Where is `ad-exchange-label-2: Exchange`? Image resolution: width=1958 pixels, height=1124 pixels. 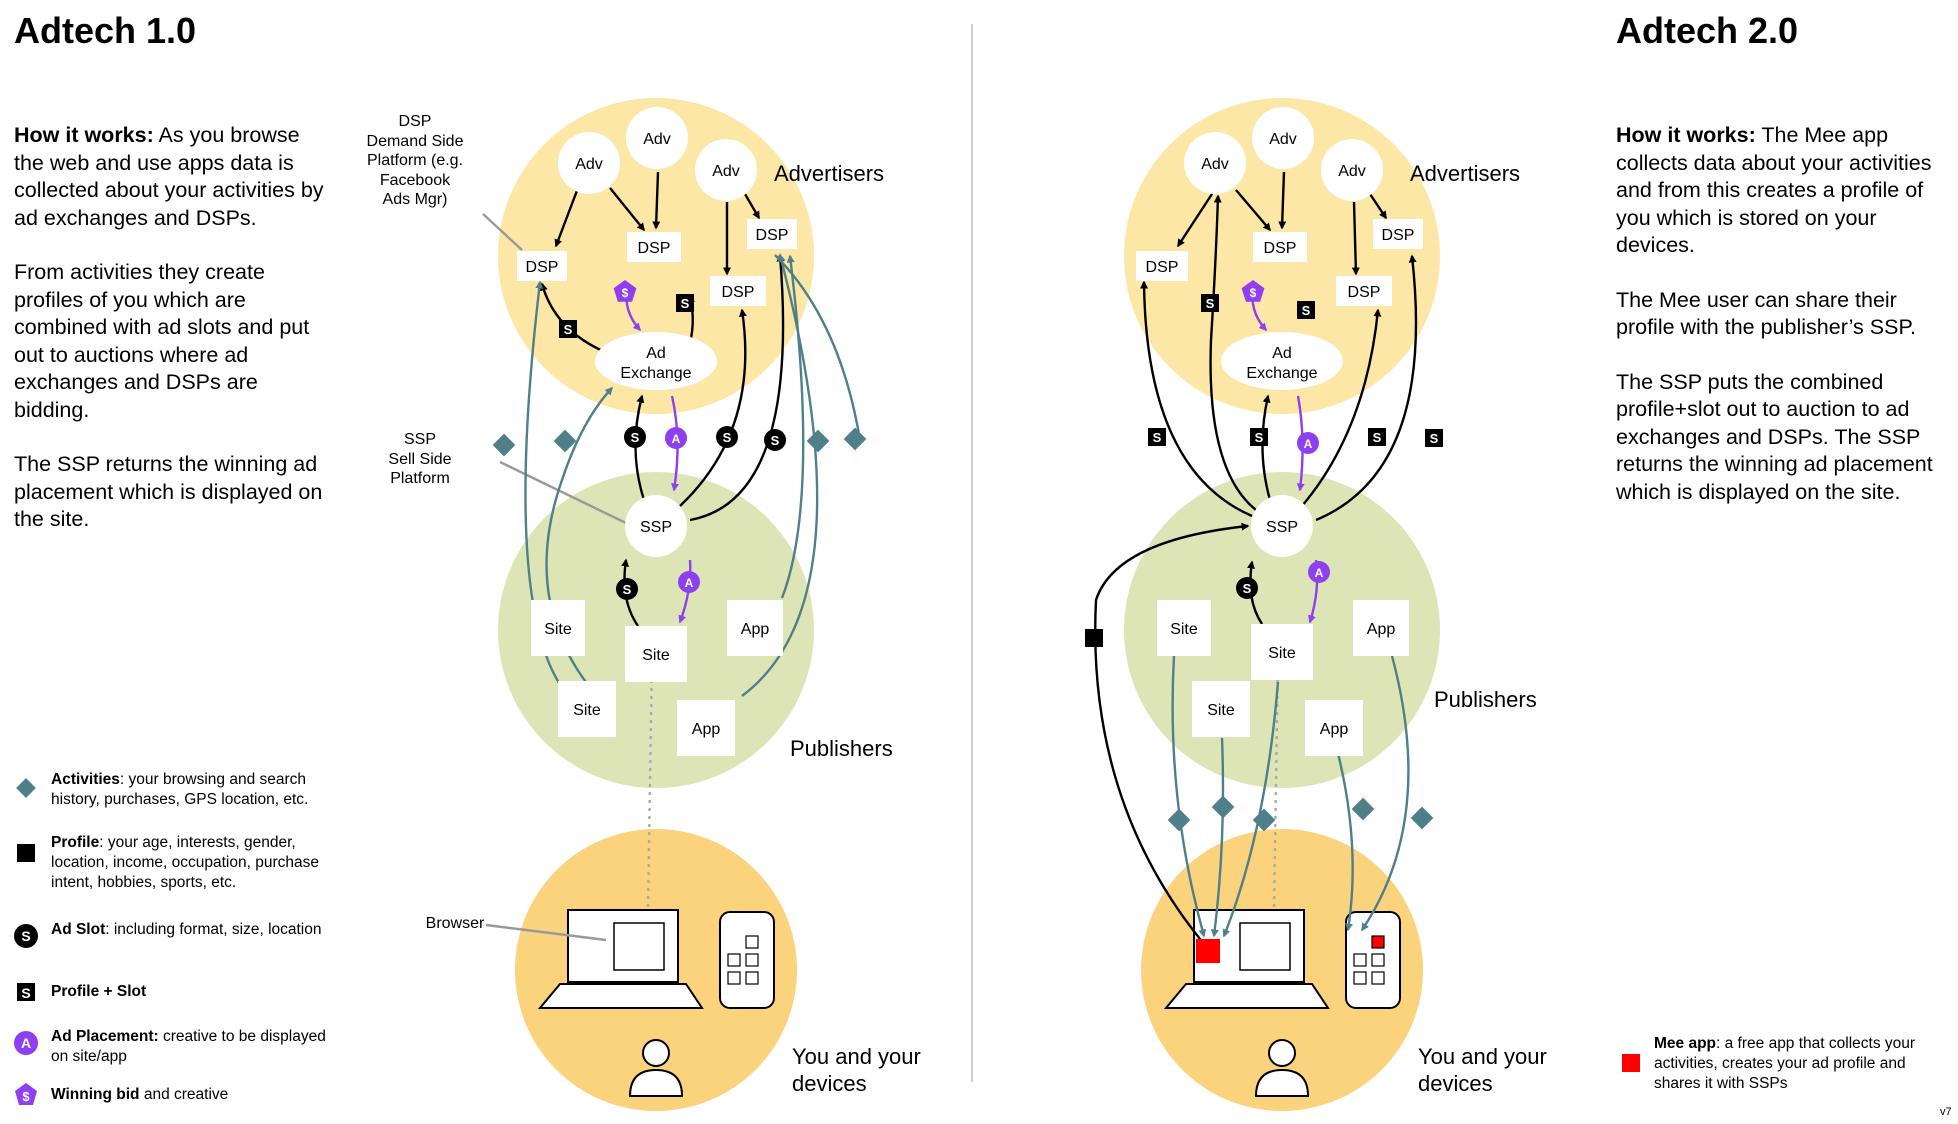
ad-exchange-label-2: Exchange is located at coordinates (655, 373).